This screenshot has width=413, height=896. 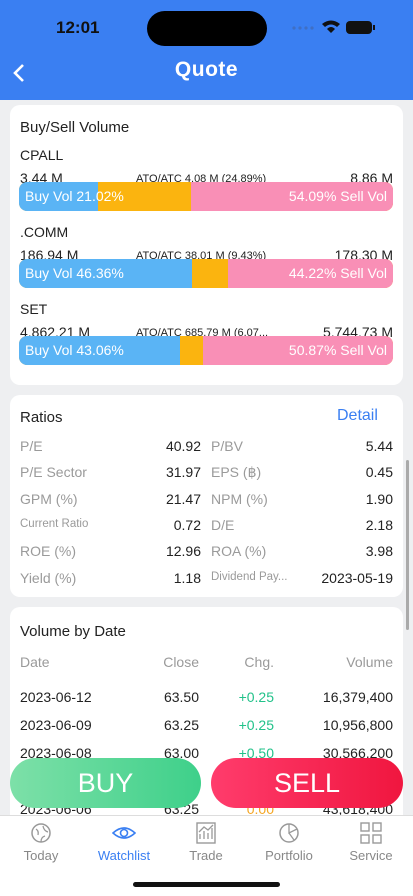 I want to click on symbol: .COMM, so click(x=44, y=232).